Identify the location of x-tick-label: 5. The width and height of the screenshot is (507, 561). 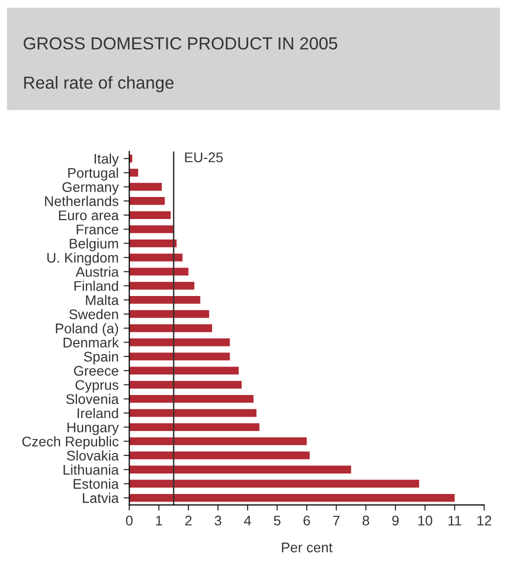
(277, 521).